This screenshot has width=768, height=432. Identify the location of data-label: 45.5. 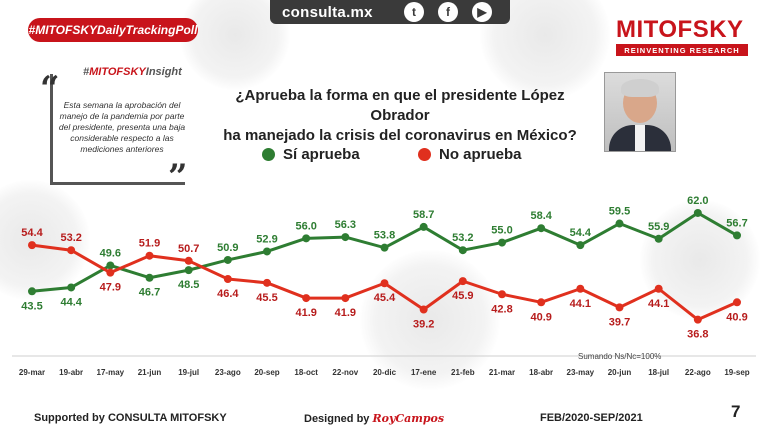
(266, 298).